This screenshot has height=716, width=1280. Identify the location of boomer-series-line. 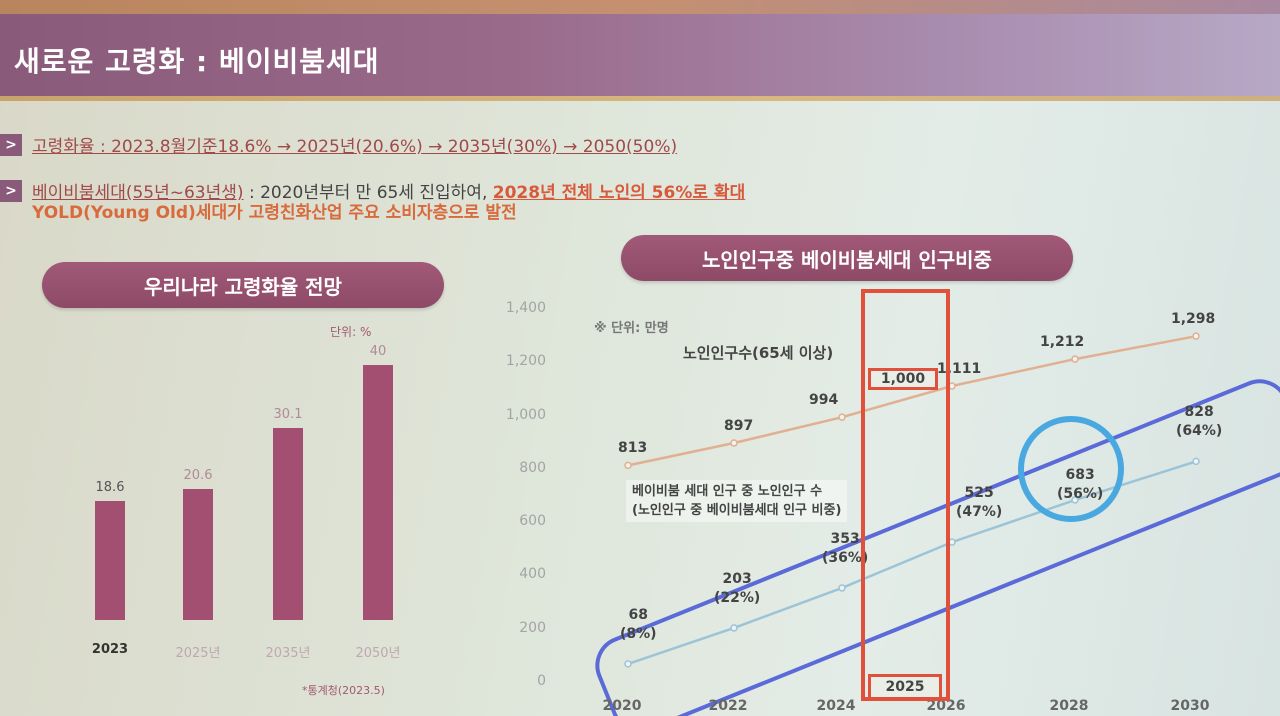
(912, 563).